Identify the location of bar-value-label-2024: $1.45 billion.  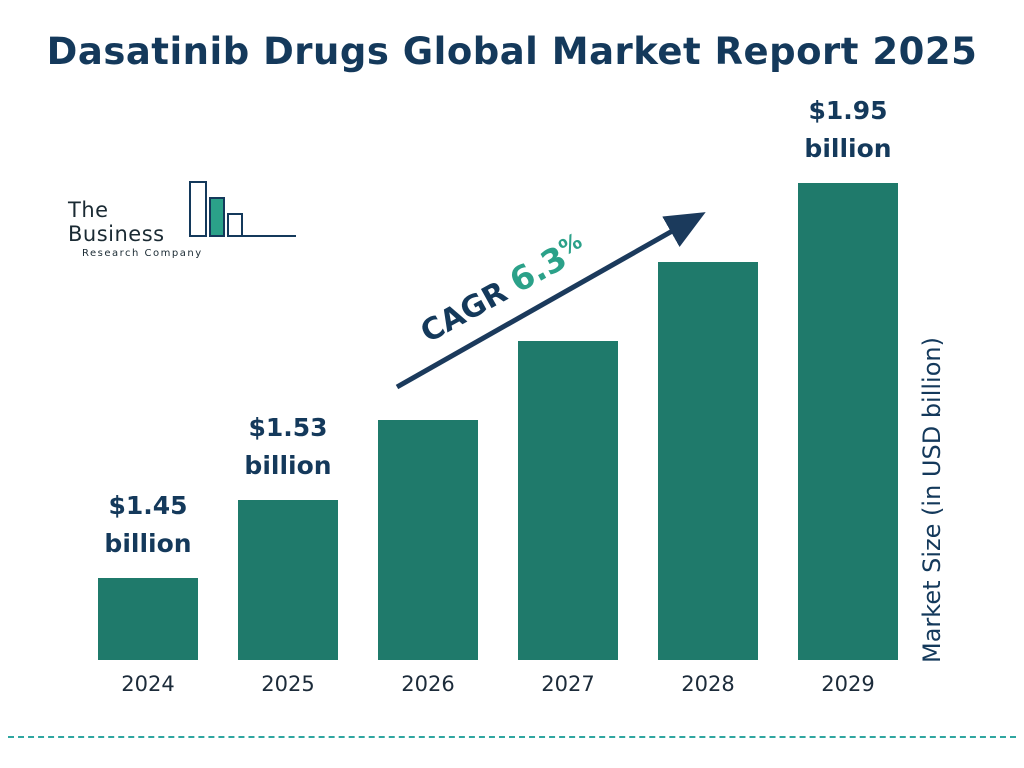
(148, 526).